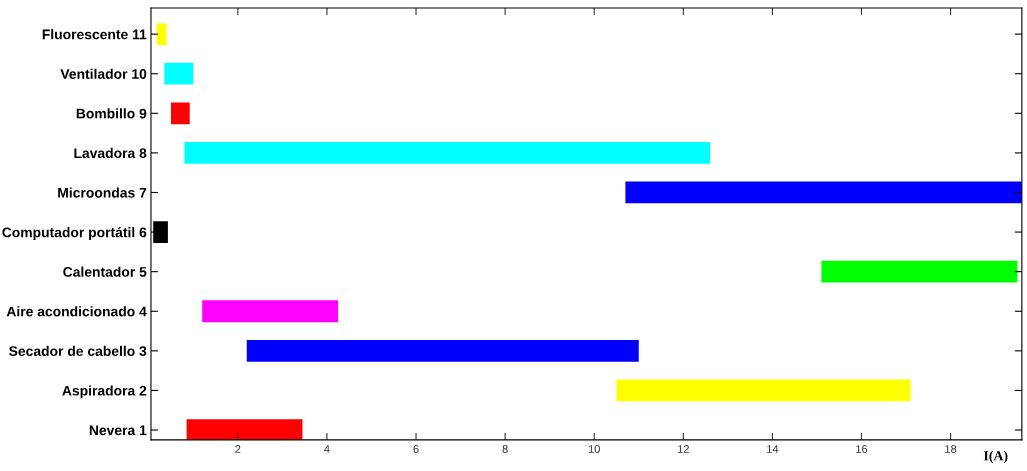 This screenshot has height=471, width=1027. What do you see at coordinates (104, 392) in the screenshot?
I see `y-tick-label: Aspiradora 2` at bounding box center [104, 392].